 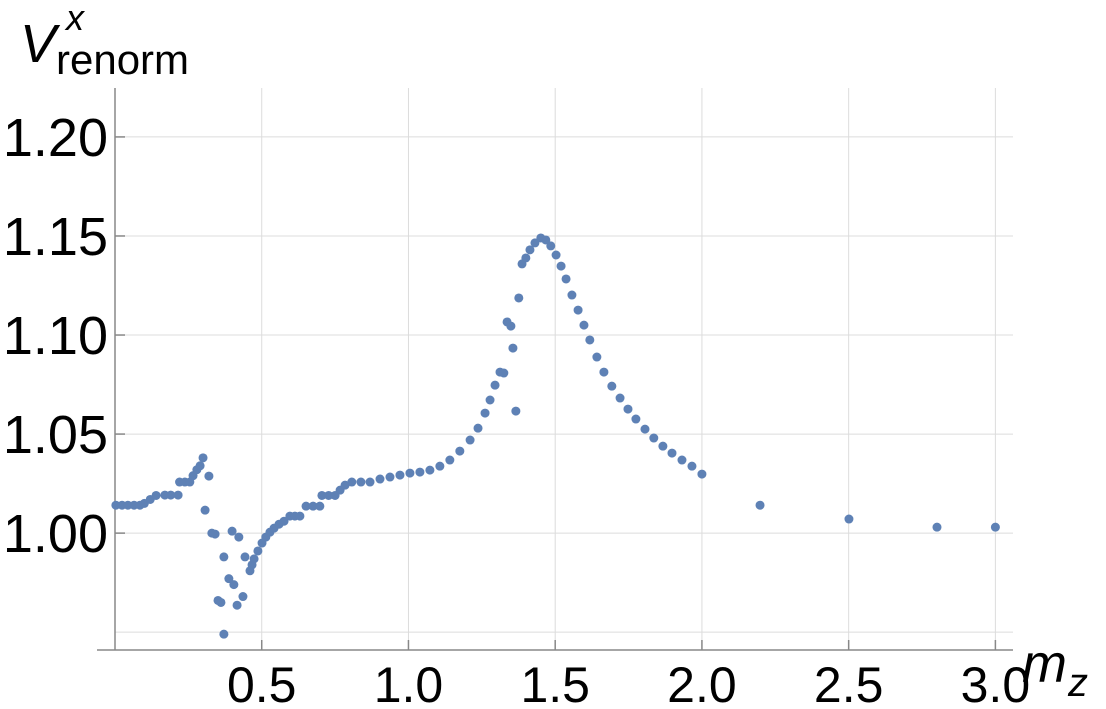 I want to click on x-tick-label: 3.0, so click(x=996, y=683).